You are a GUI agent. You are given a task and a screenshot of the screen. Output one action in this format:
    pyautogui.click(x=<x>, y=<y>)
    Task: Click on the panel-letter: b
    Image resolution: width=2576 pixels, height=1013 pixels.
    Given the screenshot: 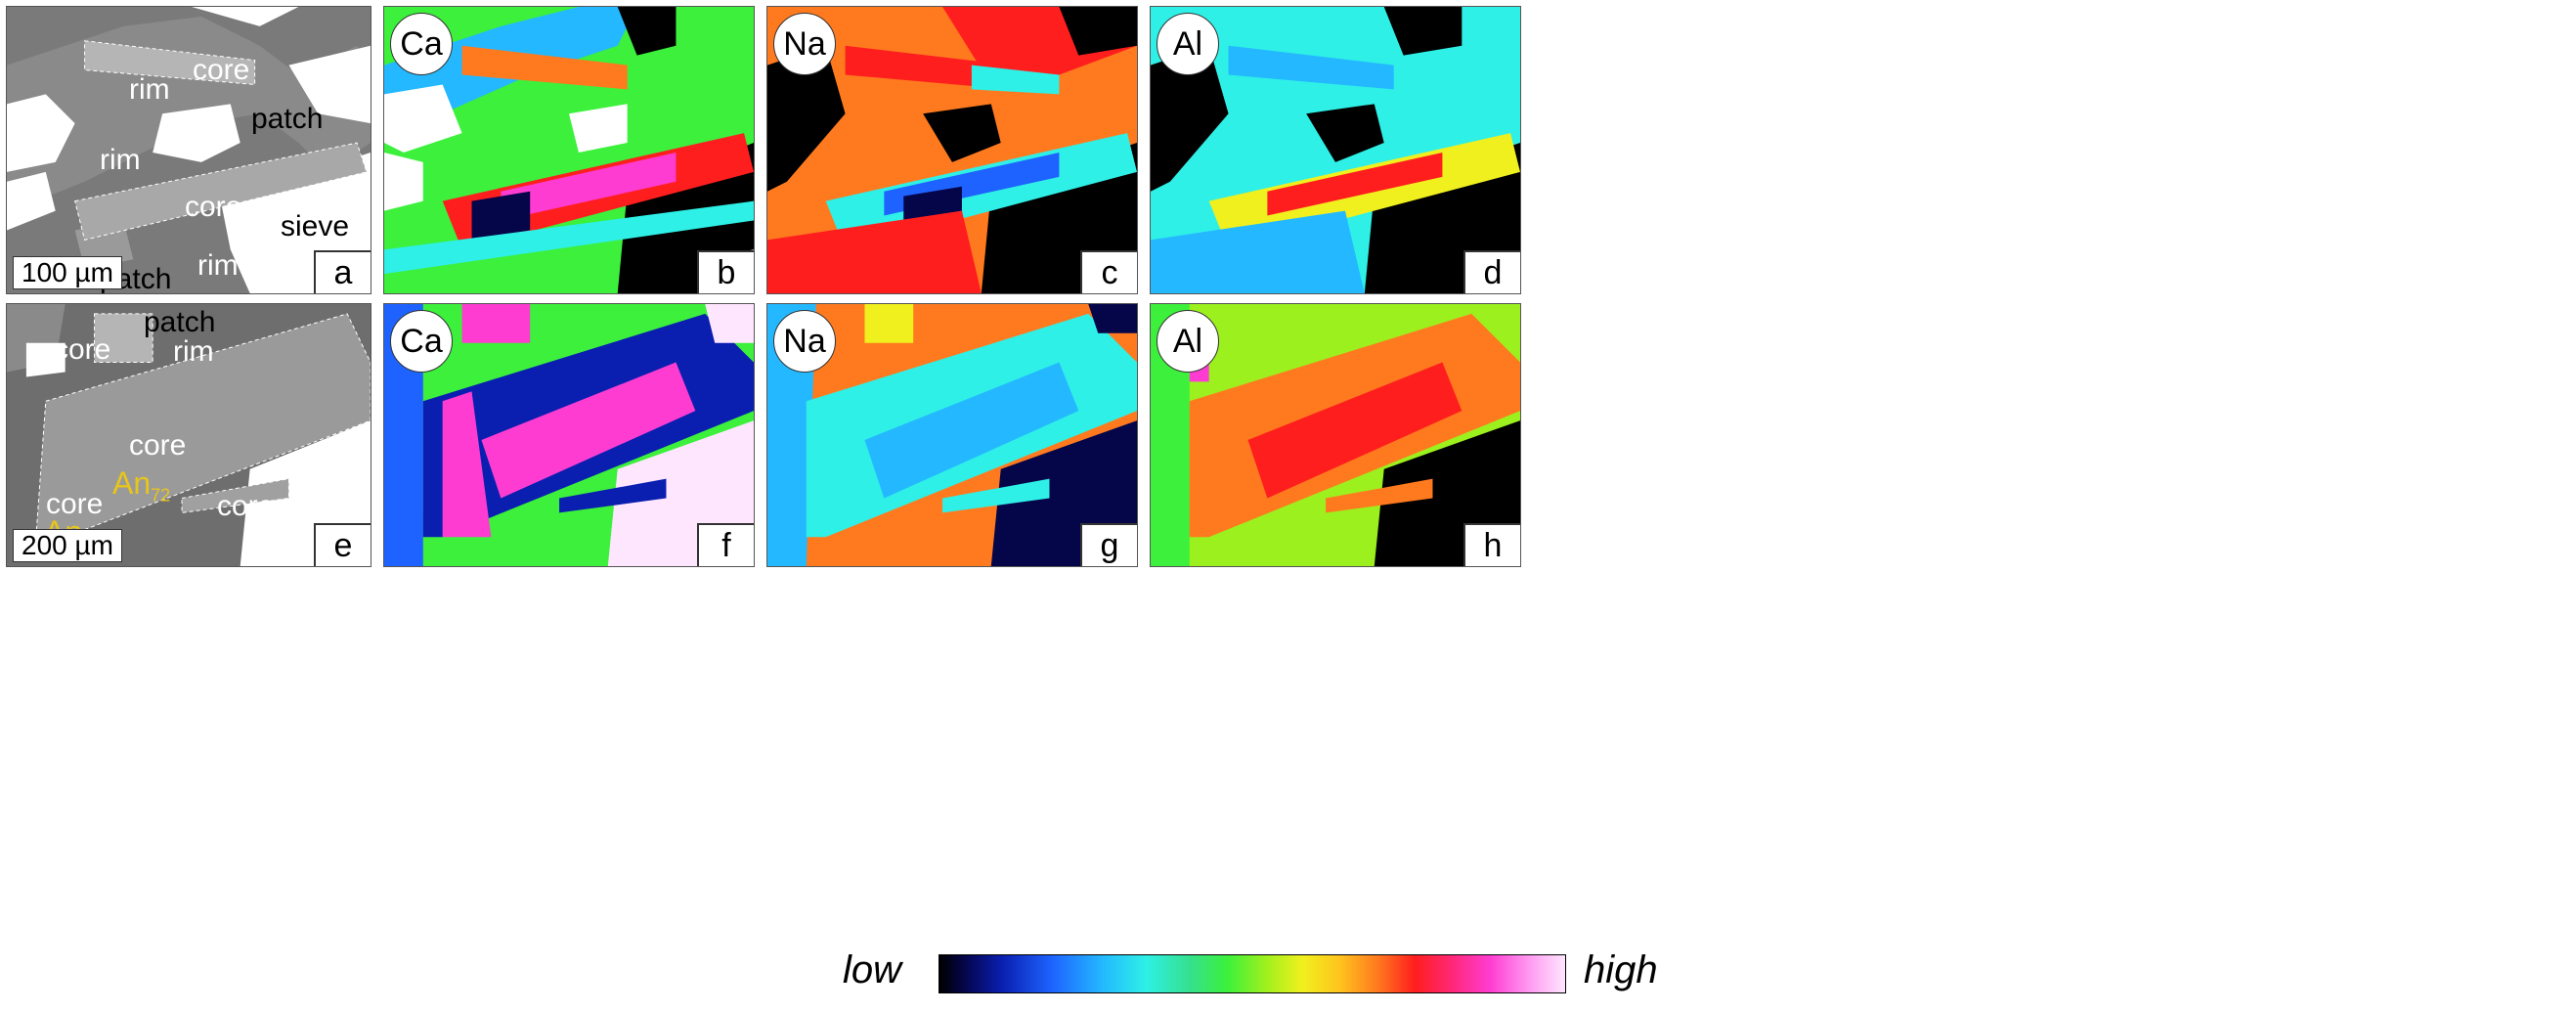 What is the action you would take?
    pyautogui.click(x=725, y=272)
    